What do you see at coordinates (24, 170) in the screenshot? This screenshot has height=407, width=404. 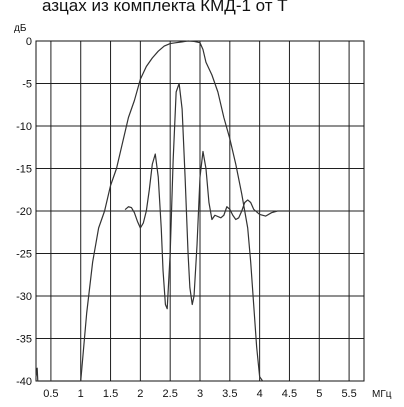 I see `y-tick-label-3: -15` at bounding box center [24, 170].